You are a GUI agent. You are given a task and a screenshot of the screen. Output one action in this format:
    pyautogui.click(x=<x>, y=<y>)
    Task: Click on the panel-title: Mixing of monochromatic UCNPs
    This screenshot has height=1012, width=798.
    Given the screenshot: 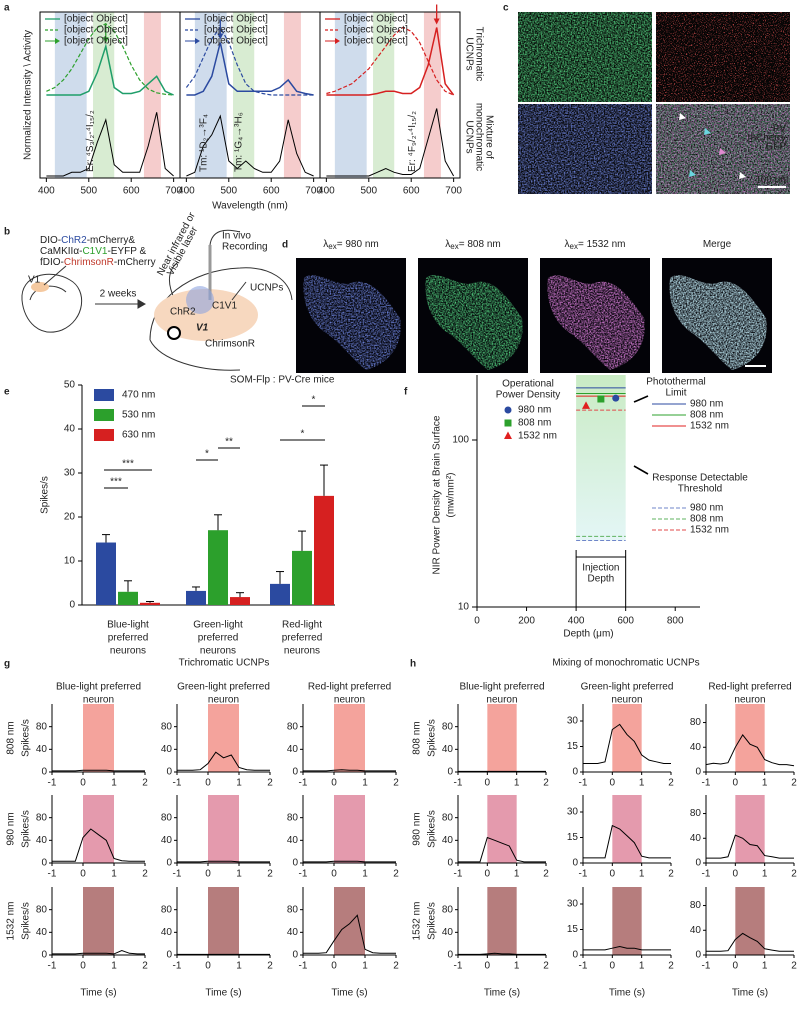 What is the action you would take?
    pyautogui.click(x=625, y=663)
    